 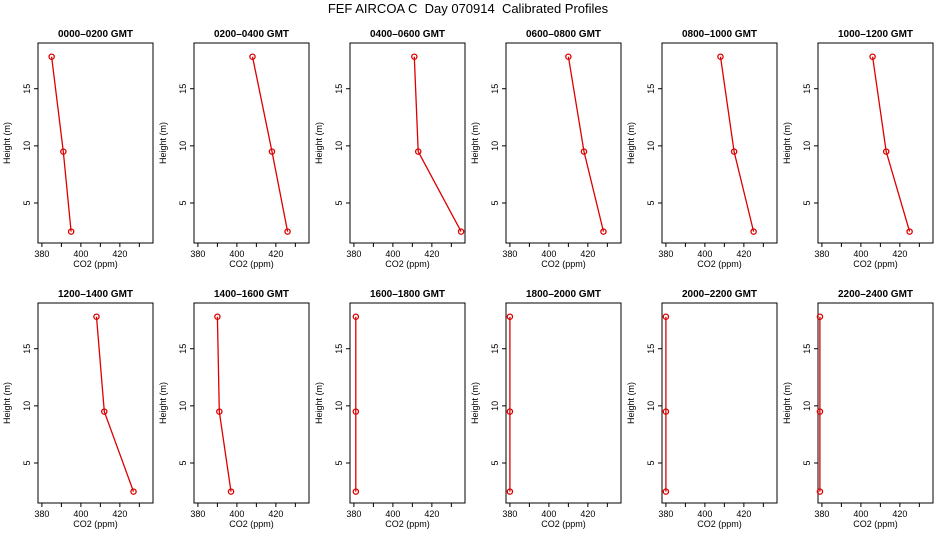 I want to click on chart-2-y-tick-label: 5, so click(x=183, y=202).